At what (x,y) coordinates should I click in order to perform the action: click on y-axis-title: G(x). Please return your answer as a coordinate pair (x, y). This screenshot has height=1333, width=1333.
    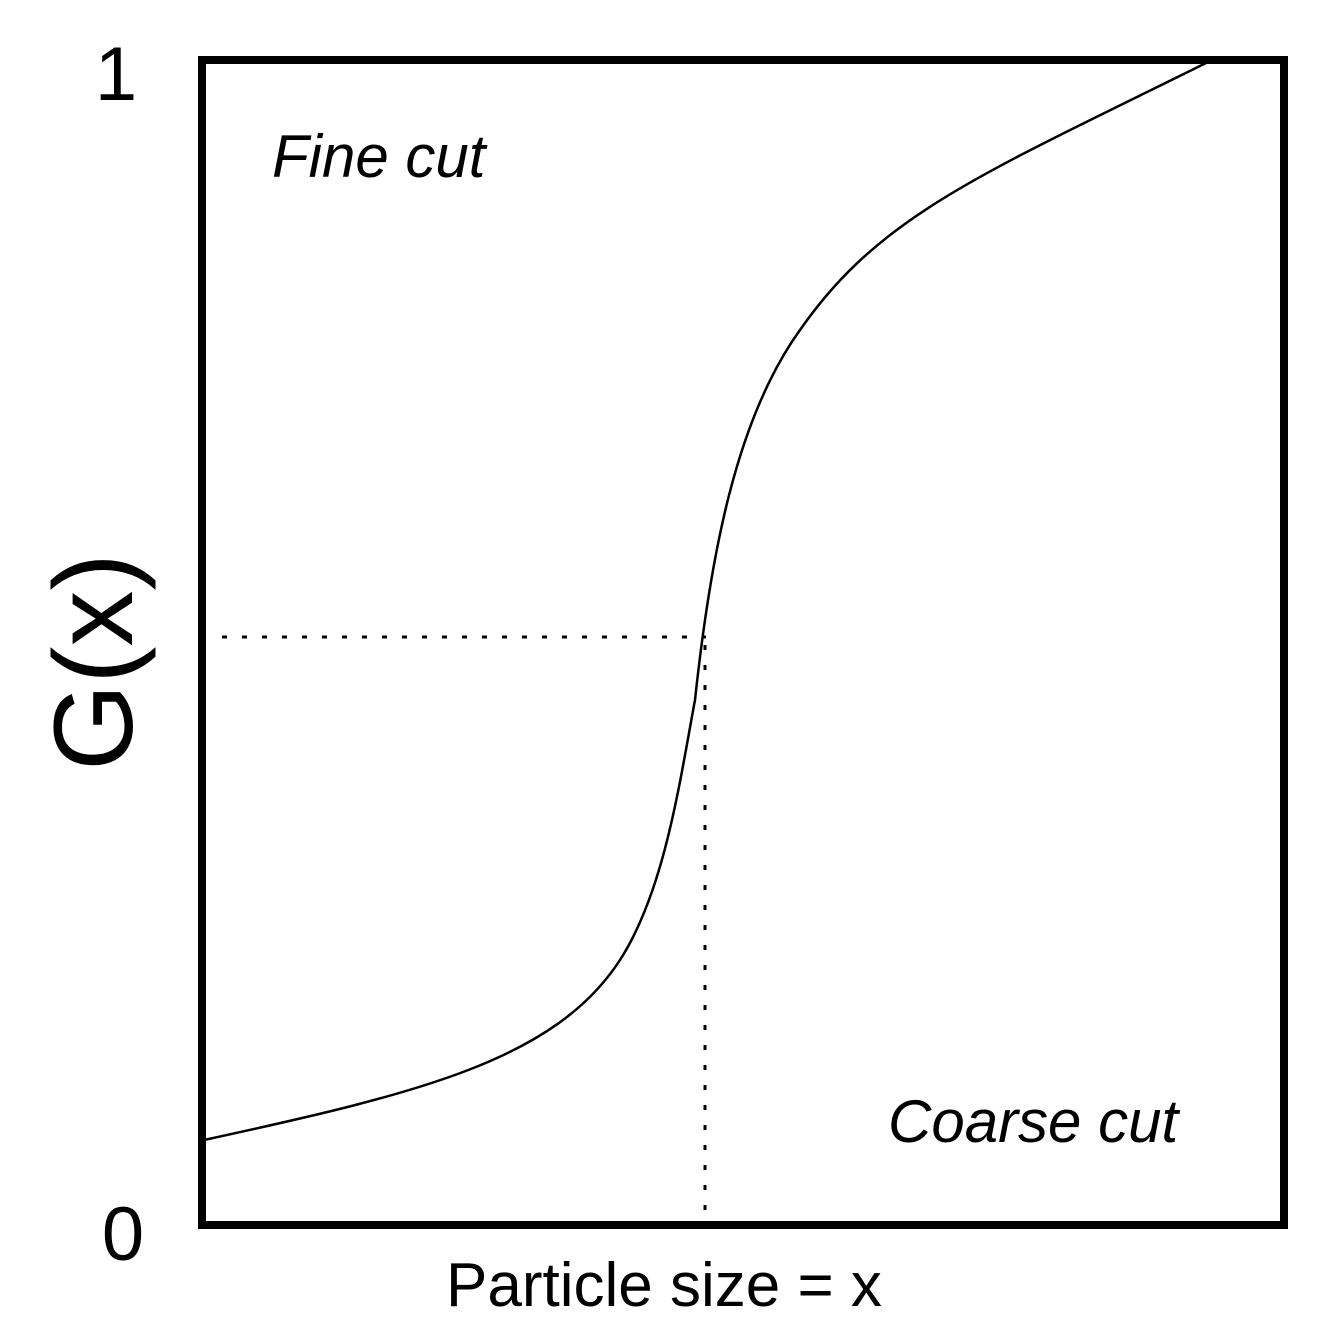
    Looking at the image, I should click on (93, 662).